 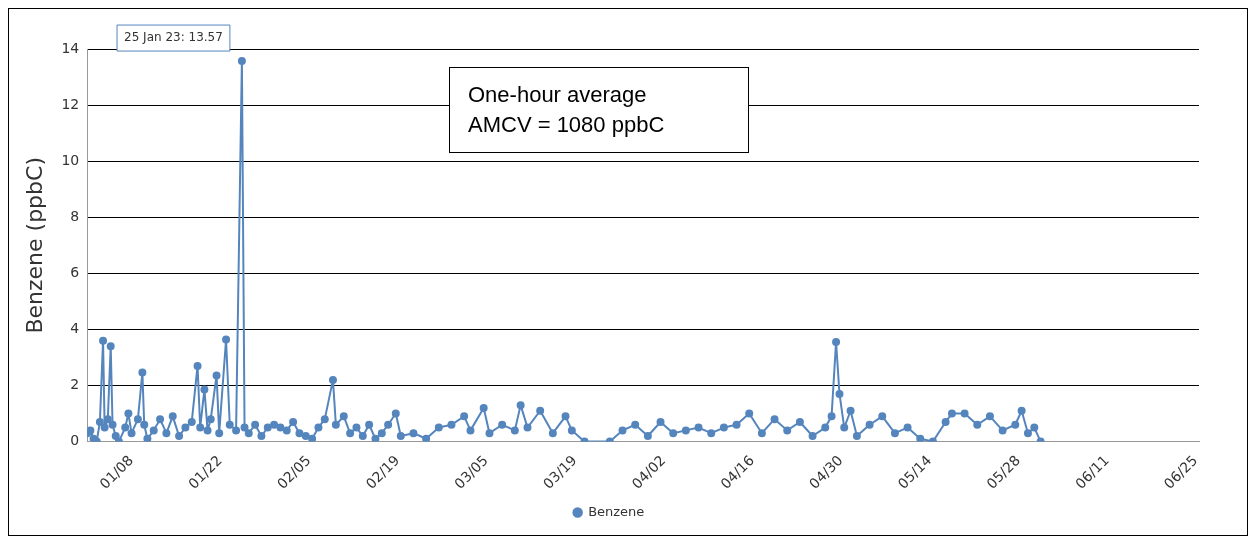 What do you see at coordinates (75, 215) in the screenshot?
I see `y-tick-label: 8` at bounding box center [75, 215].